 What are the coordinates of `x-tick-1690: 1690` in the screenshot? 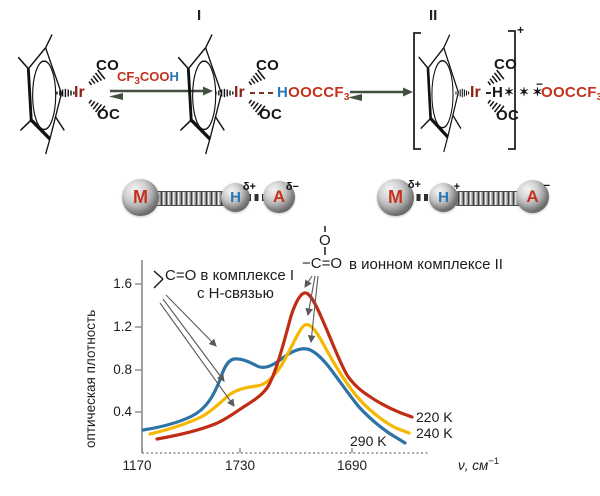 It's located at (352, 465).